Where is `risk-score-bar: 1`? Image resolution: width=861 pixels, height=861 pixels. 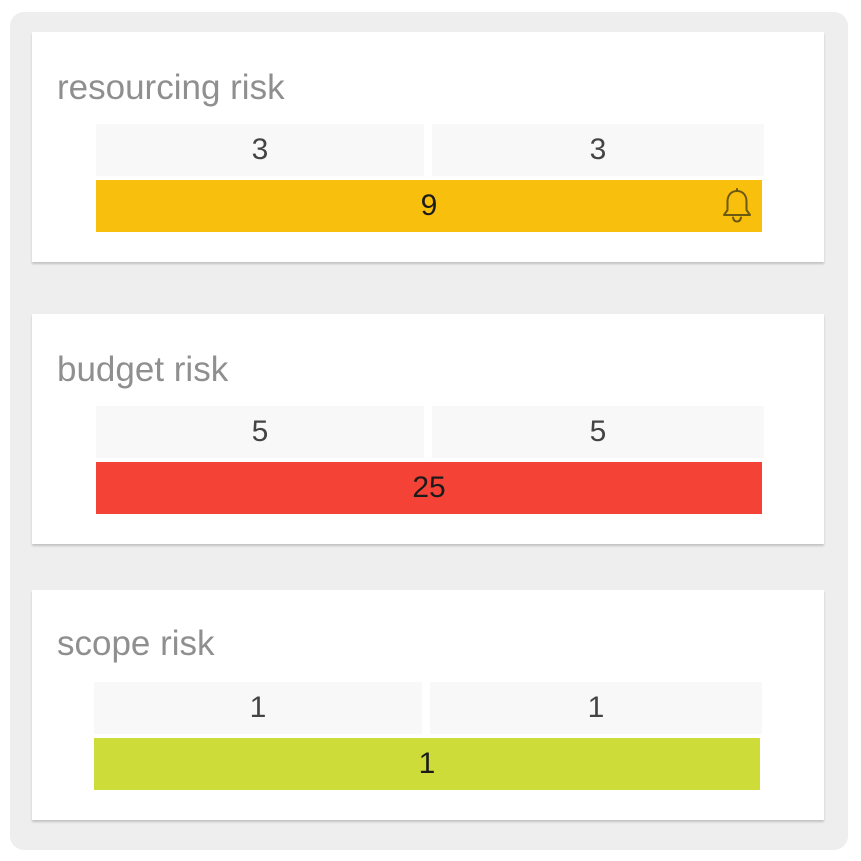 risk-score-bar: 1 is located at coordinates (427, 764).